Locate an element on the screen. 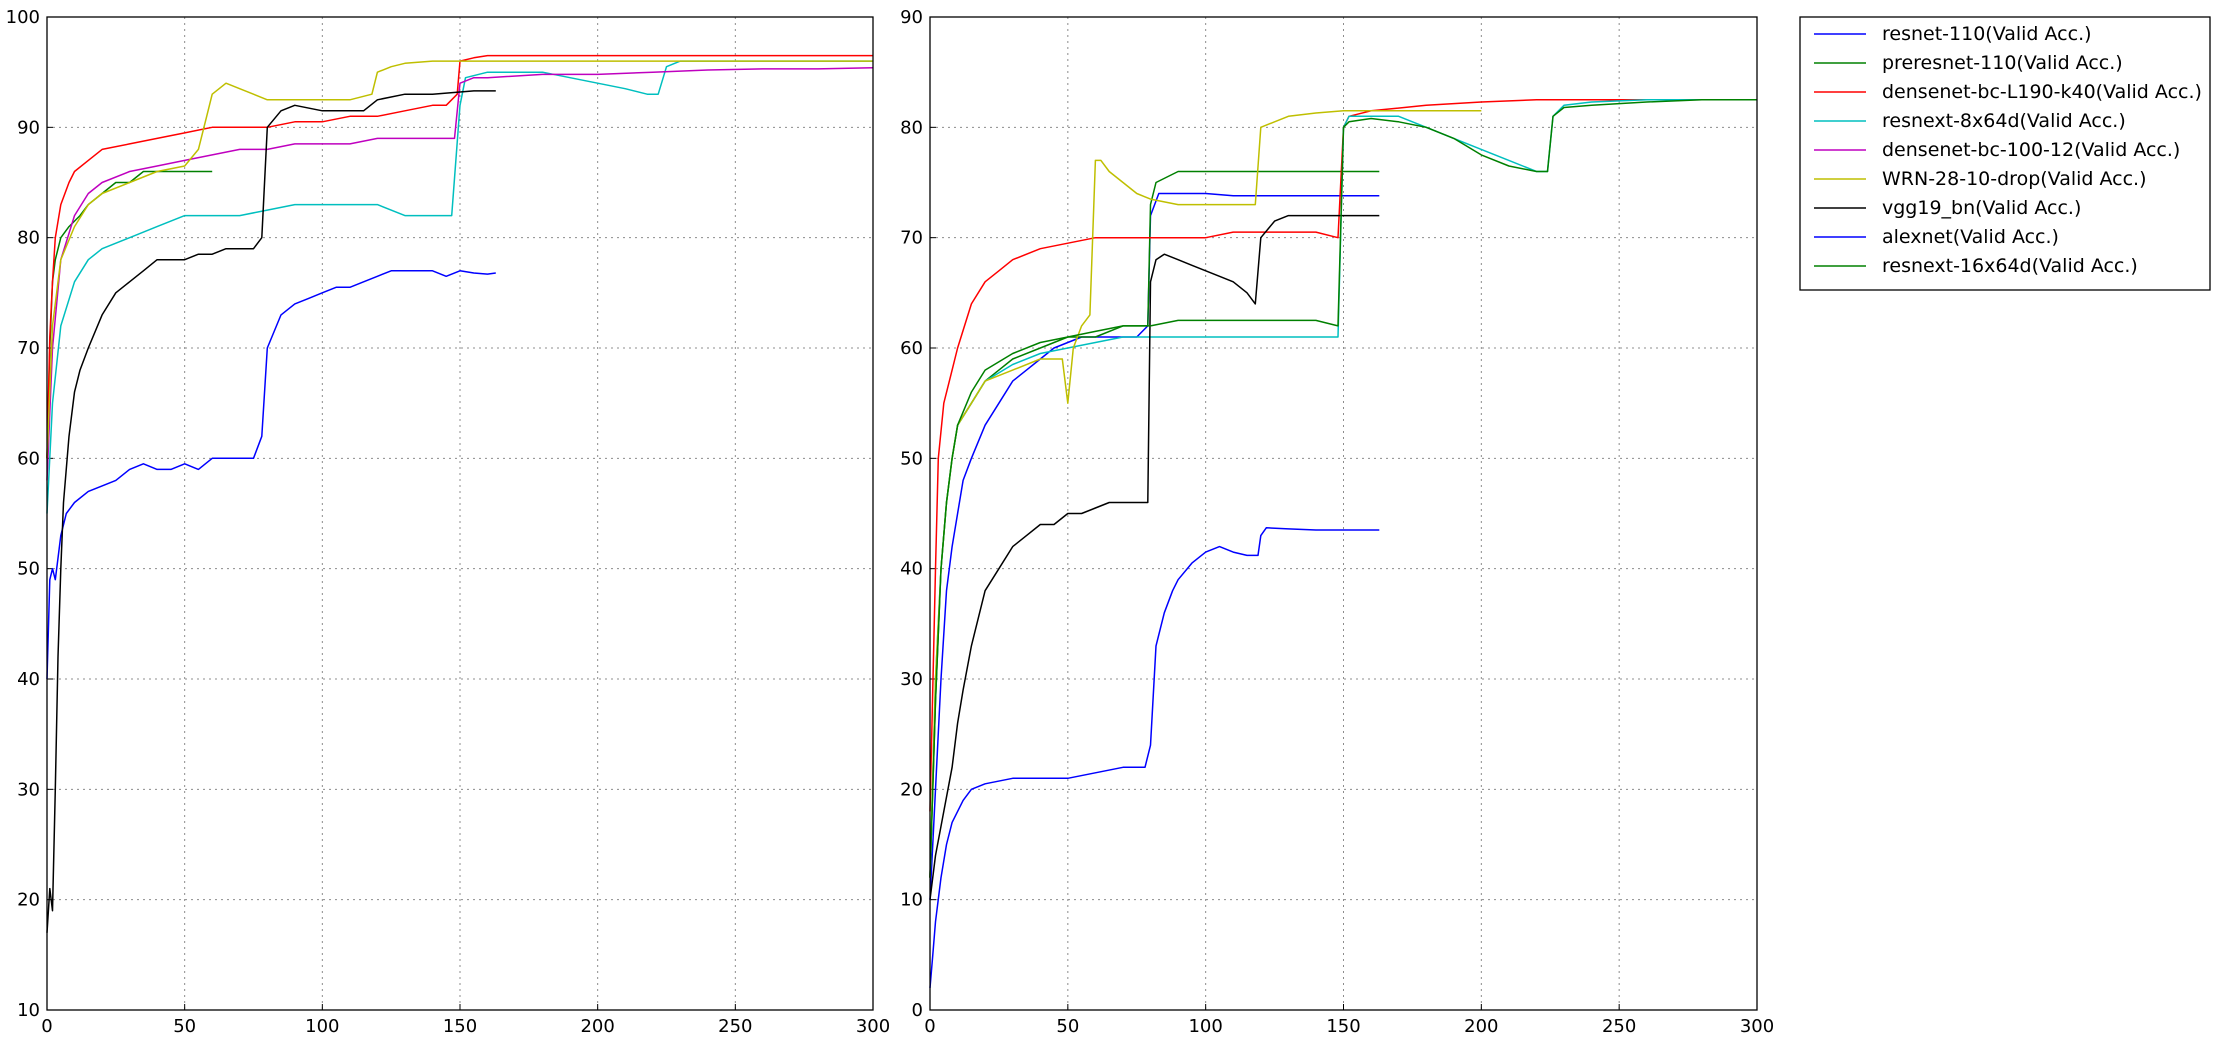 The image size is (2222, 1039). legend-label: densenet-bc-L190-k40(Valid Acc.) is located at coordinates (2042, 92).